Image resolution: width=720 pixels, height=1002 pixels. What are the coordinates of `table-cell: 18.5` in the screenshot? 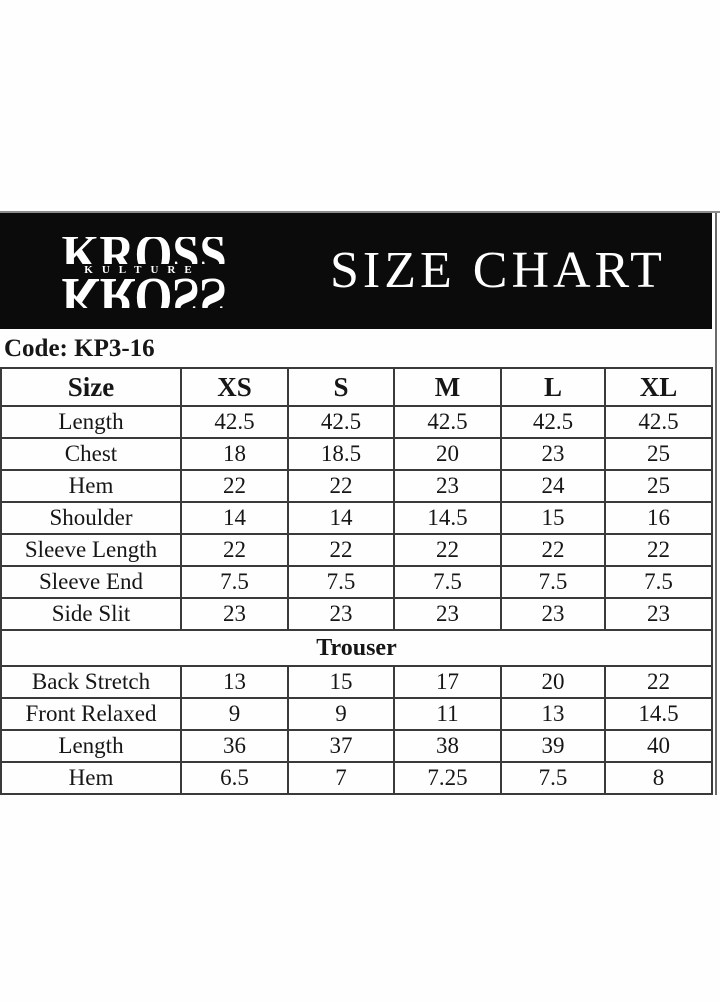 It's located at (341, 454).